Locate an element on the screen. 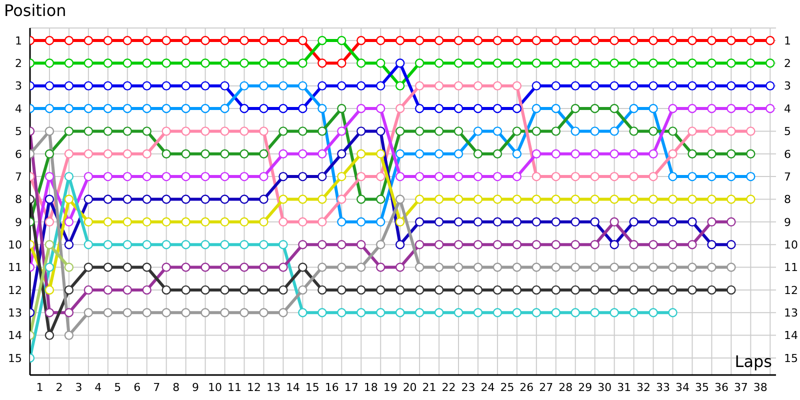 This screenshot has width=800, height=400. y-tick-label: 5 is located at coordinates (18, 131).